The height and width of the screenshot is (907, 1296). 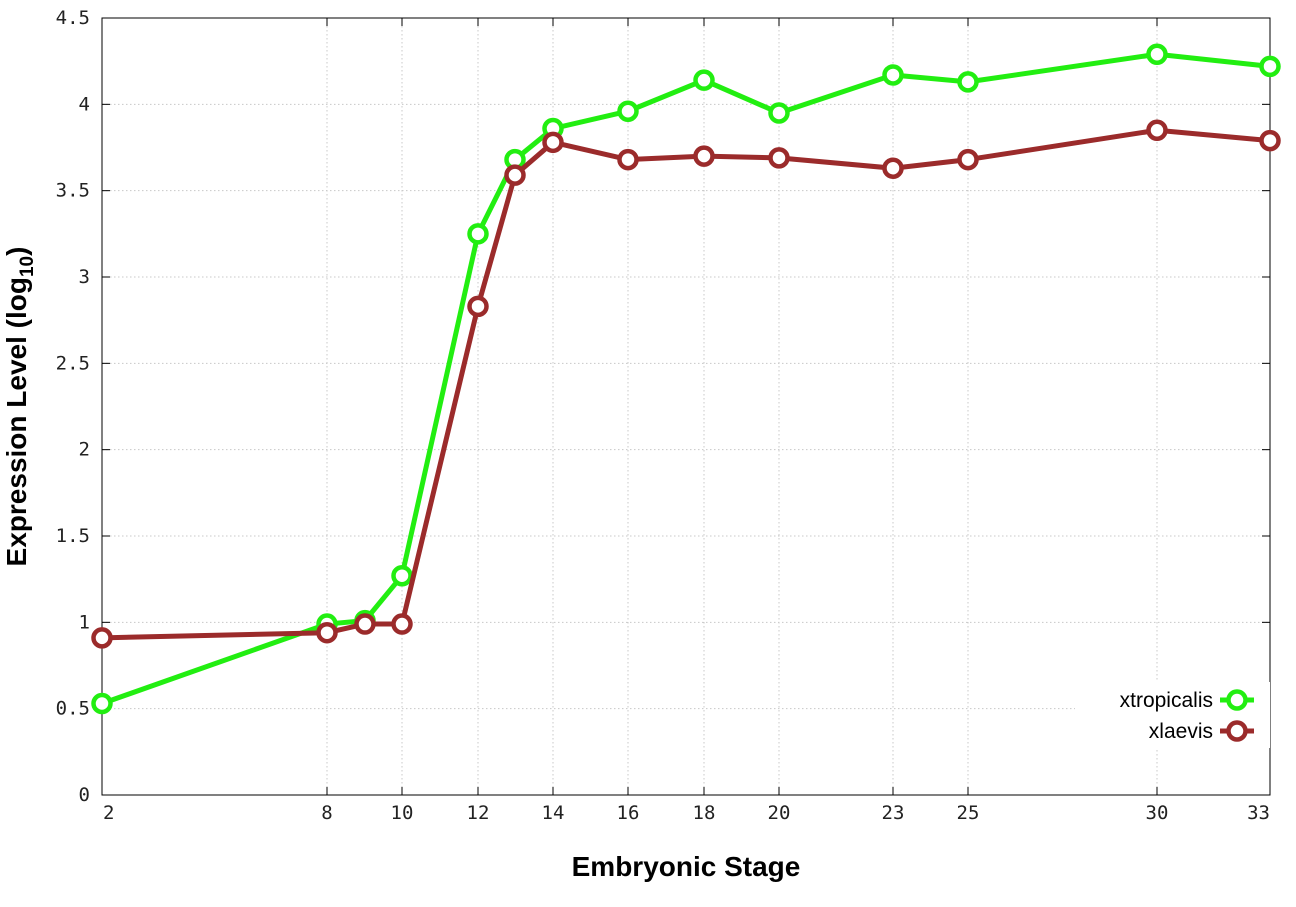 I want to click on x-tick-label: 18, so click(x=704, y=813).